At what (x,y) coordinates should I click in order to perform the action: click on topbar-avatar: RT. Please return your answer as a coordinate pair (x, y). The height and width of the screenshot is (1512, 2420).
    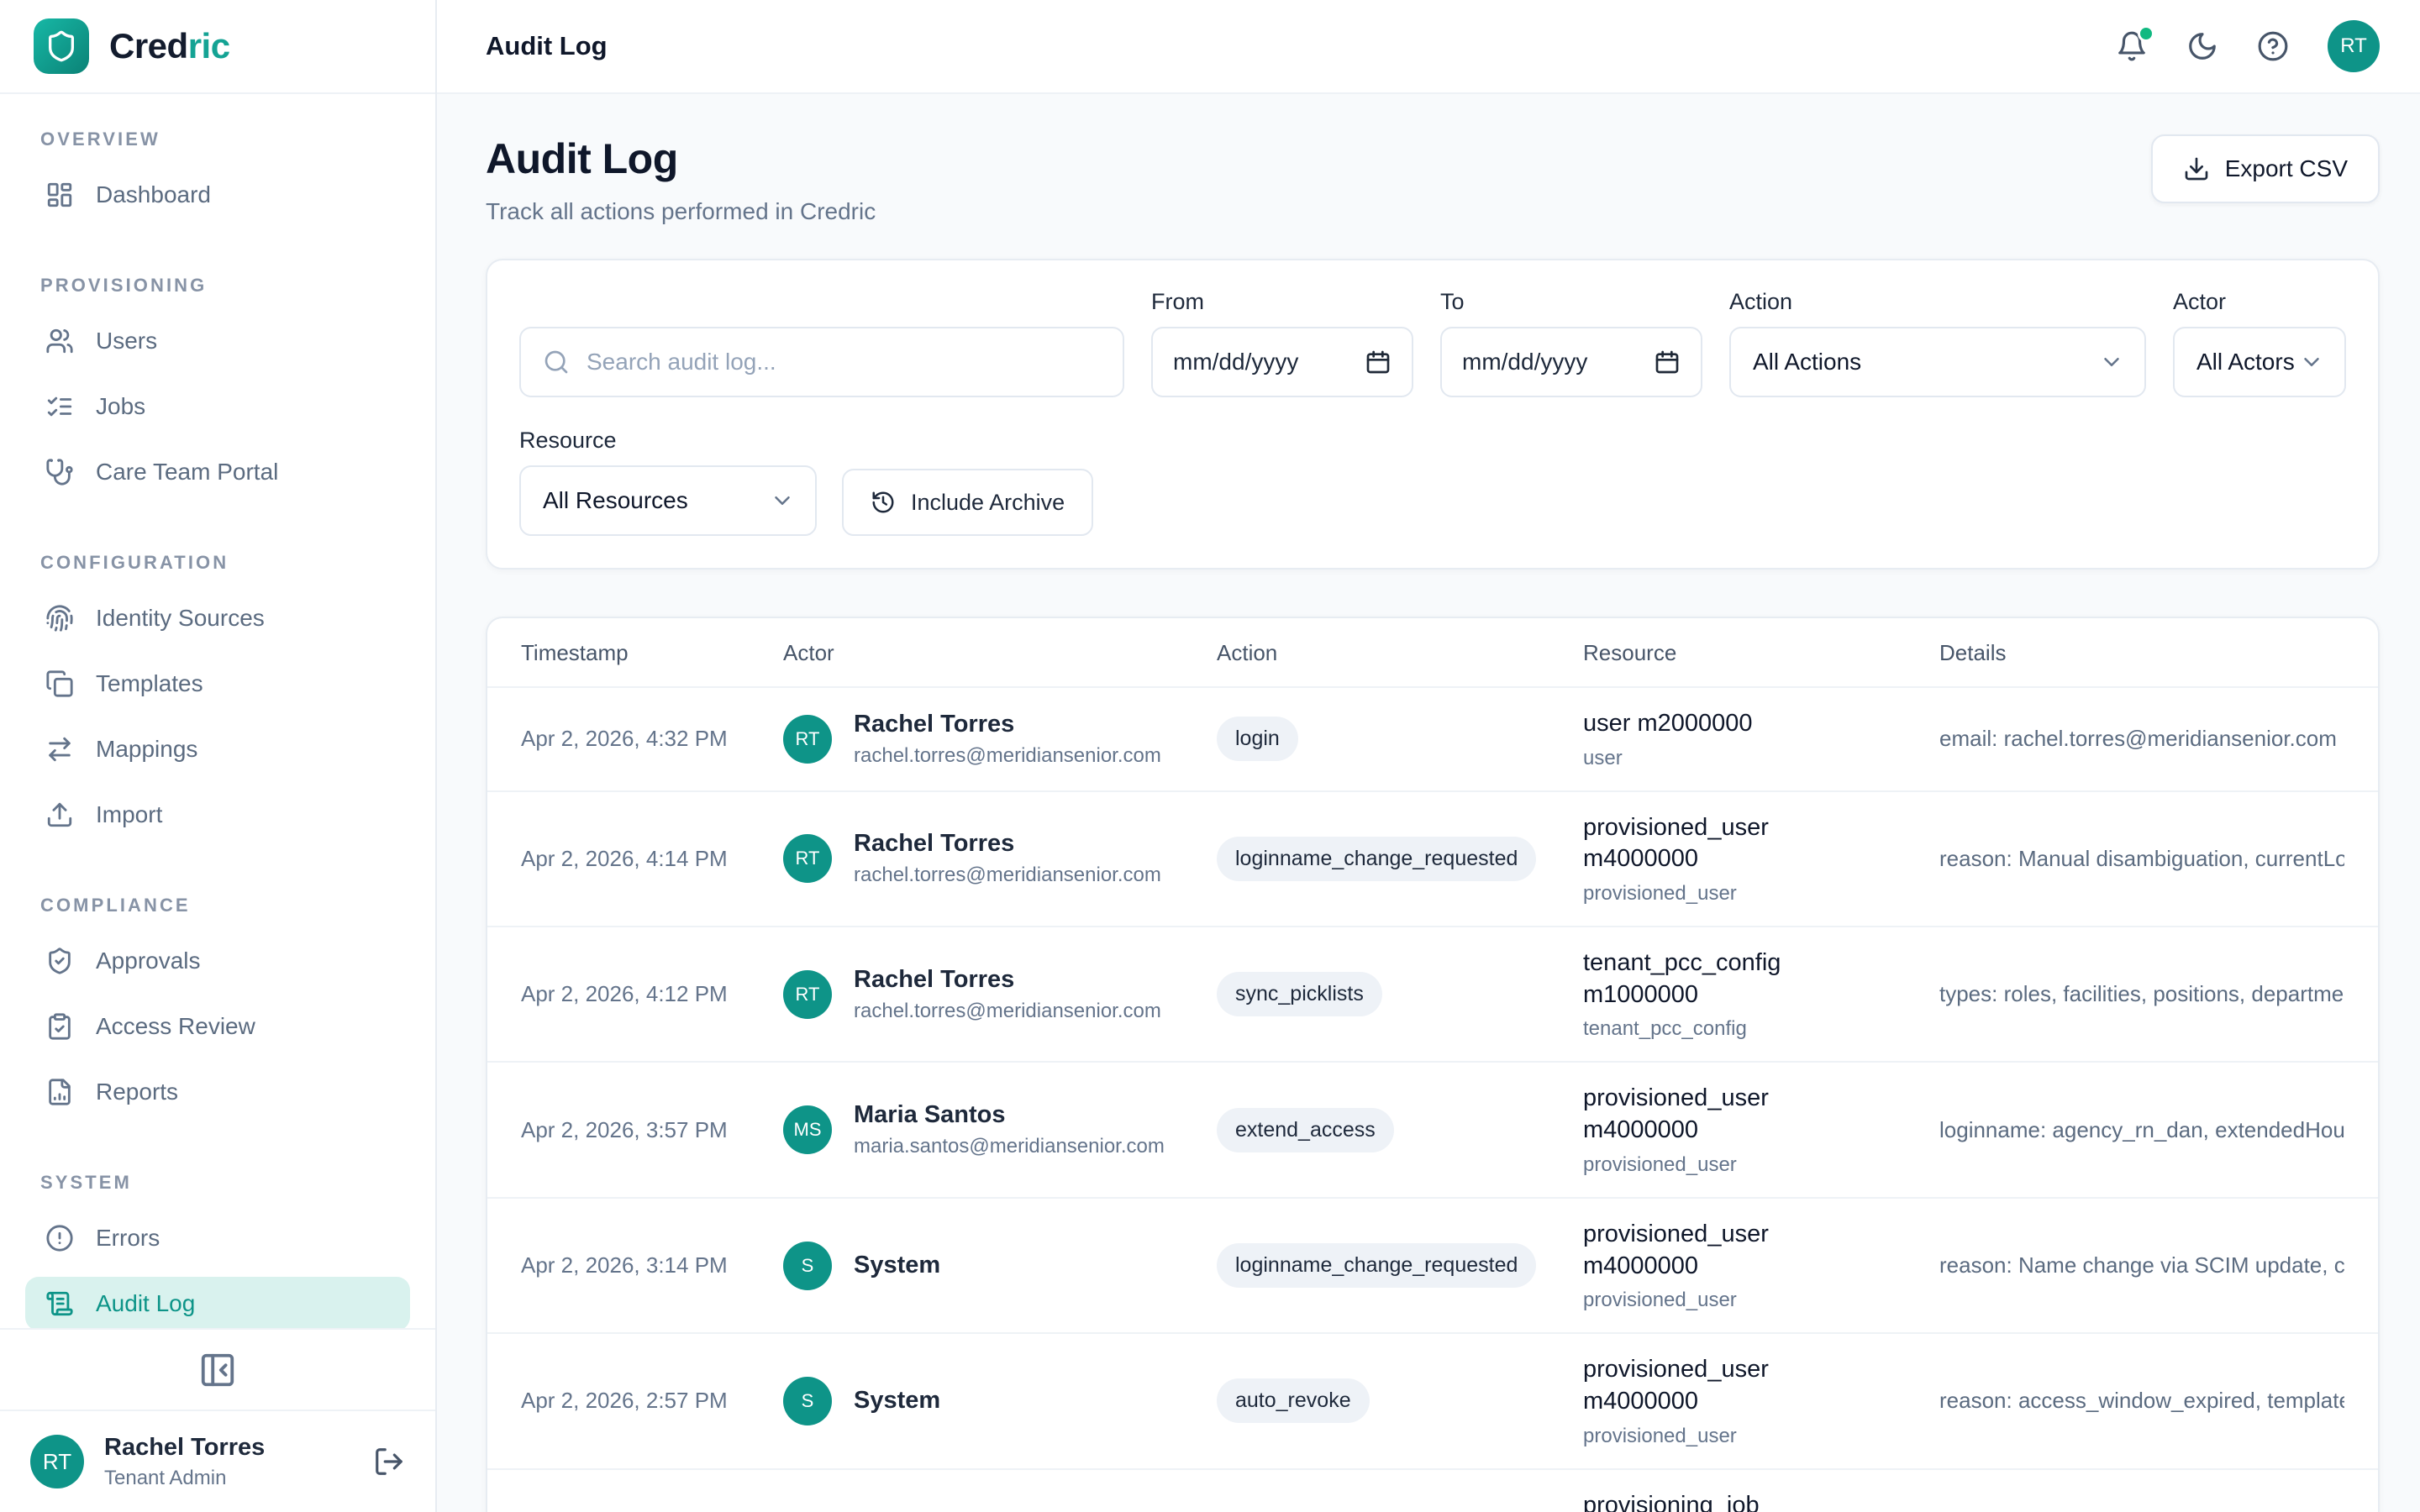
    Looking at the image, I should click on (2354, 46).